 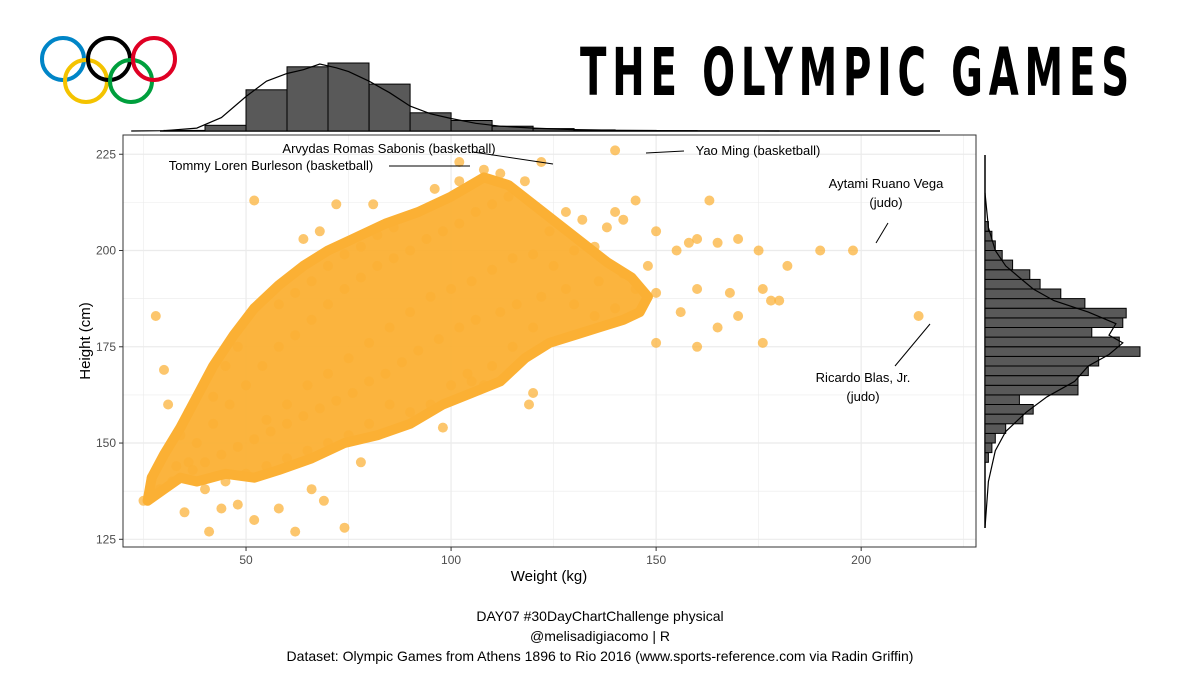 I want to click on caption-line-author: @melisadigiacomo | R, so click(x=599, y=636).